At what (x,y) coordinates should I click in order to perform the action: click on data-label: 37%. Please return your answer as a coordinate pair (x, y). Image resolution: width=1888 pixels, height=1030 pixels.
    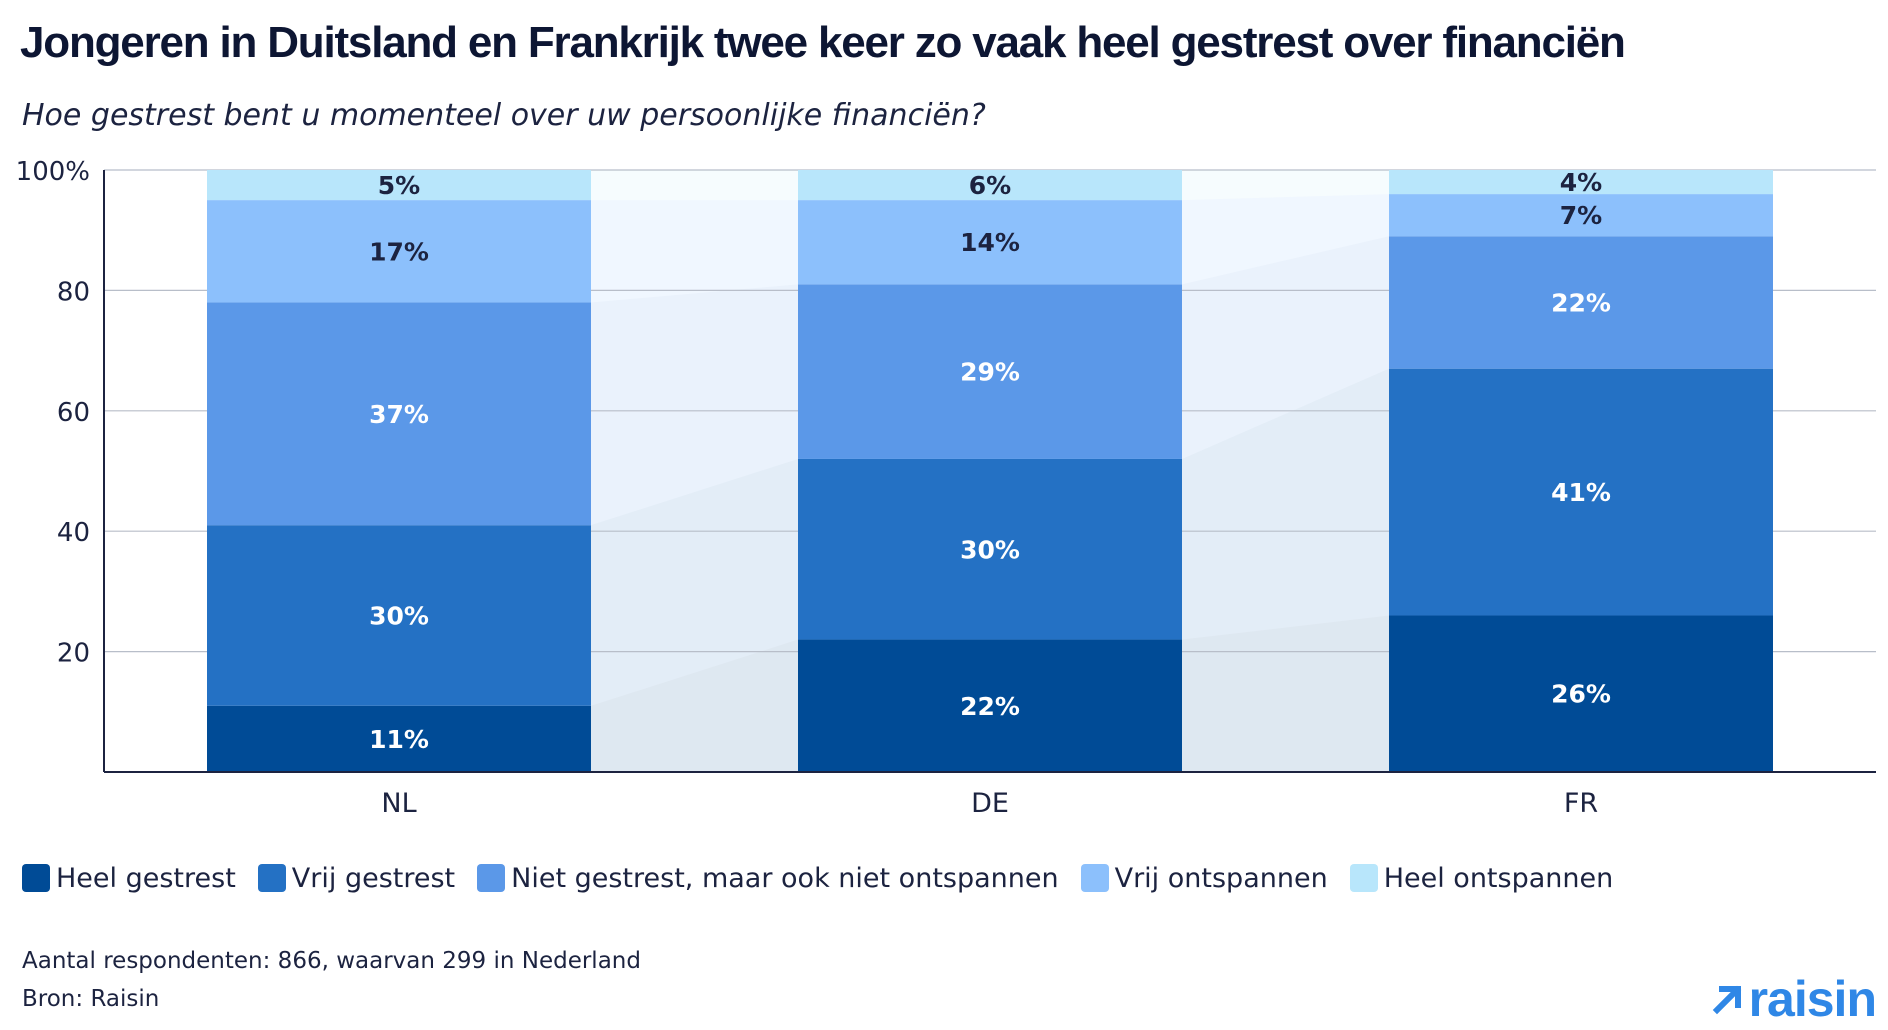
    Looking at the image, I should click on (399, 414).